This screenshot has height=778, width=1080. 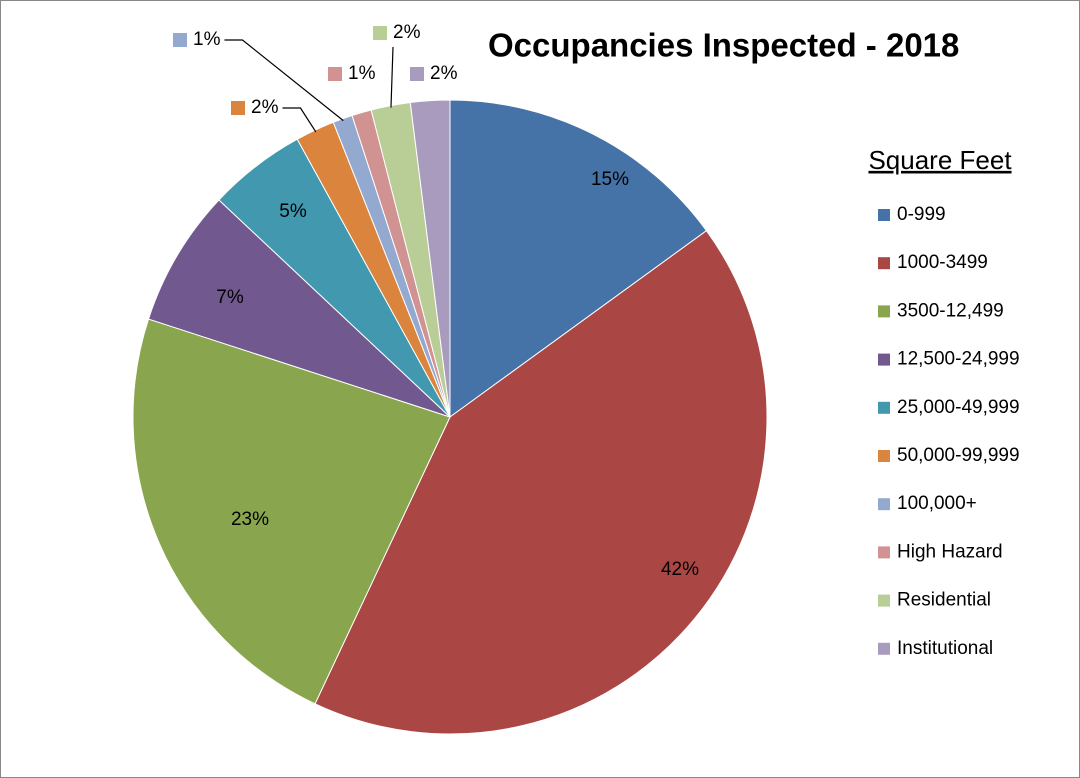 What do you see at coordinates (958, 407) in the screenshot?
I see `legend-label: 25,000-49,999` at bounding box center [958, 407].